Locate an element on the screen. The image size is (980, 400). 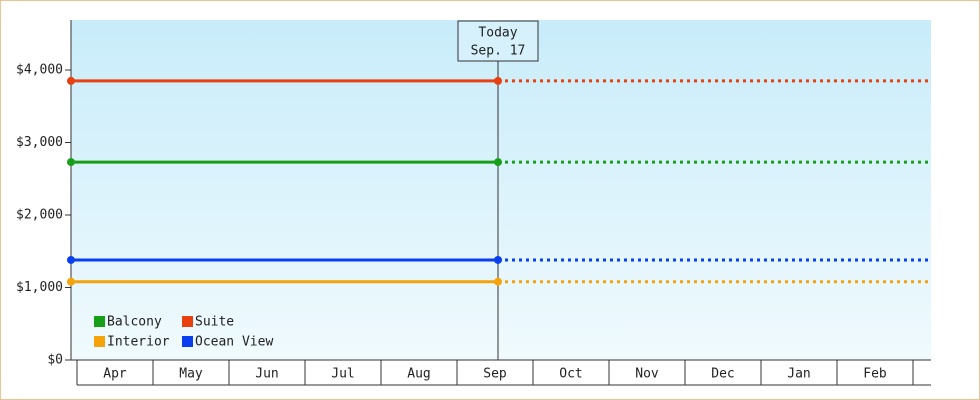
today-box is located at coordinates (498, 41).